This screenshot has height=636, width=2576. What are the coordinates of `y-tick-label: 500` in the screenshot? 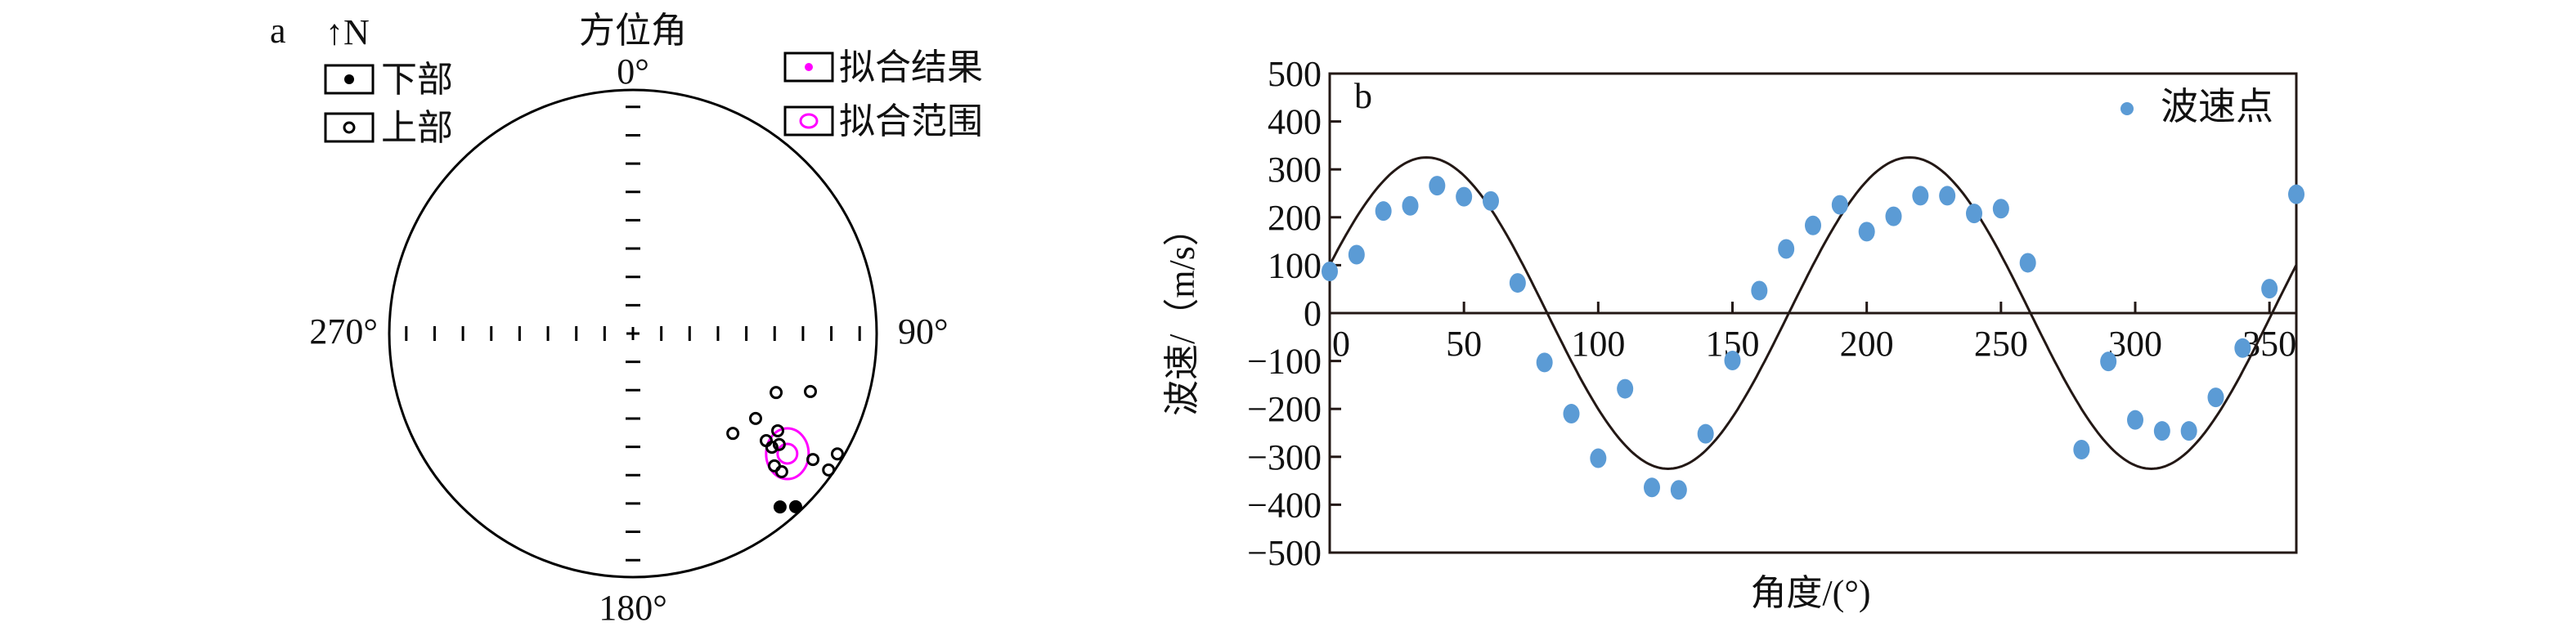 It's located at (1295, 74).